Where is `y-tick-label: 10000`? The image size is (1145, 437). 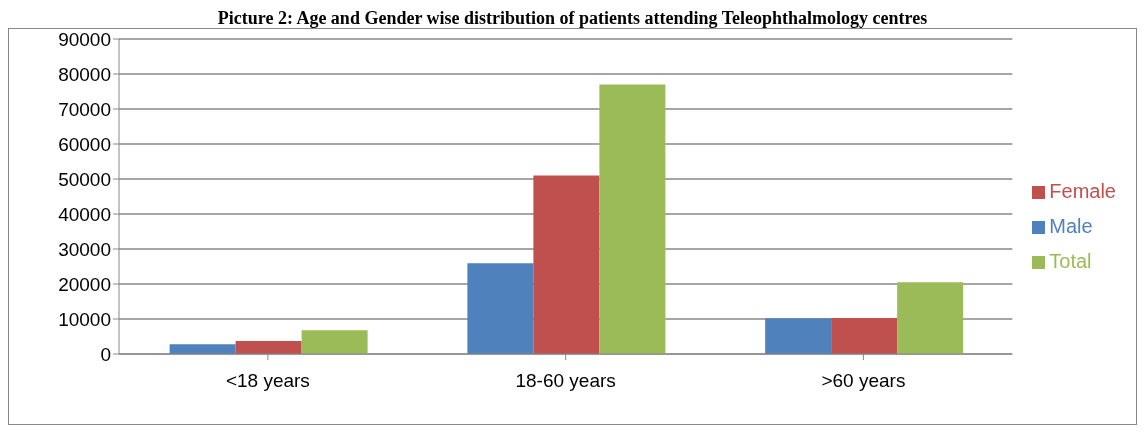
y-tick-label: 10000 is located at coordinates (84, 319).